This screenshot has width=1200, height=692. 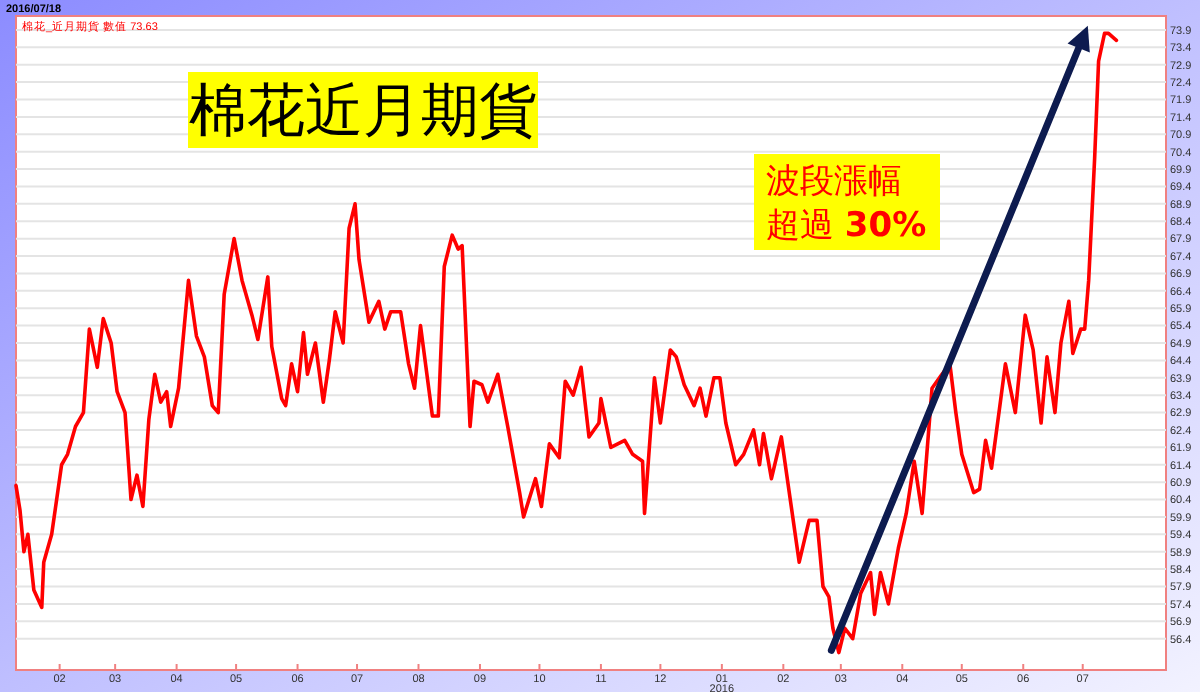 What do you see at coordinates (363, 110) in the screenshot?
I see `text: 棉花近月期貨` at bounding box center [363, 110].